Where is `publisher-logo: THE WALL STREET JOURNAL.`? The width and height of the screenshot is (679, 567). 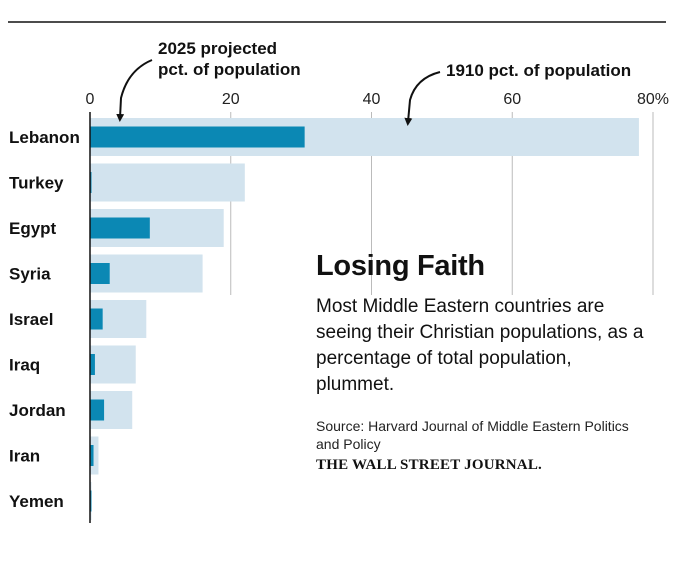
publisher-logo: THE WALL STREET JOURNAL. is located at coordinates (429, 465).